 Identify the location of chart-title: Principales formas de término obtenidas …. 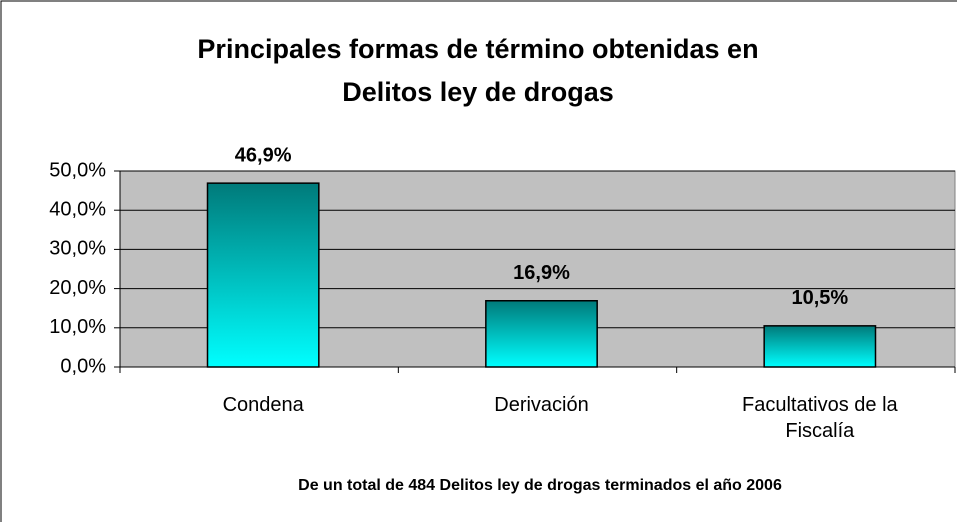
(477, 49).